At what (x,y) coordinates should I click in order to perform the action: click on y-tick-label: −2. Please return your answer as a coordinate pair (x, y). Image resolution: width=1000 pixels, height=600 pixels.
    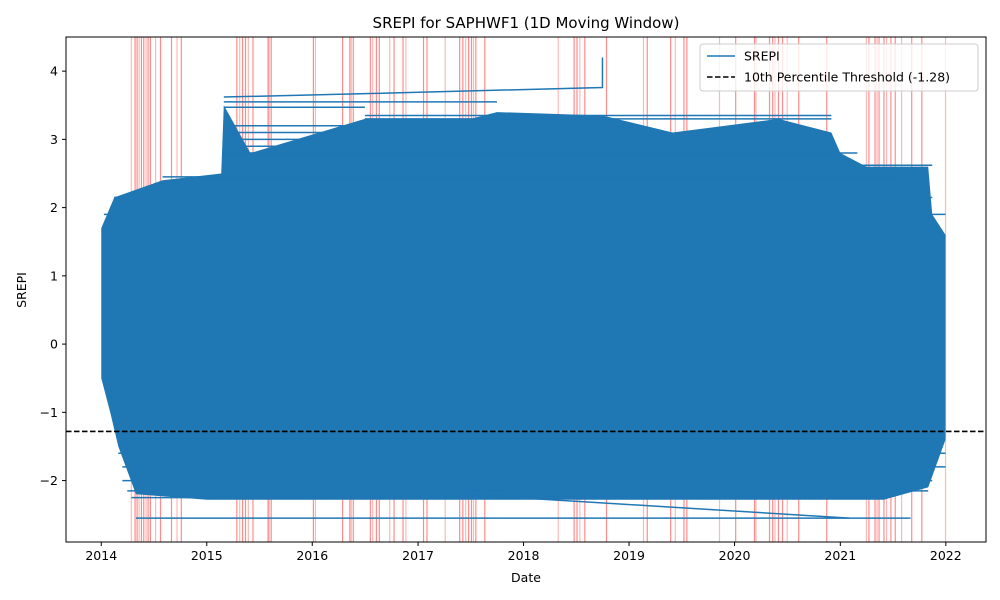
    Looking at the image, I should click on (49, 480).